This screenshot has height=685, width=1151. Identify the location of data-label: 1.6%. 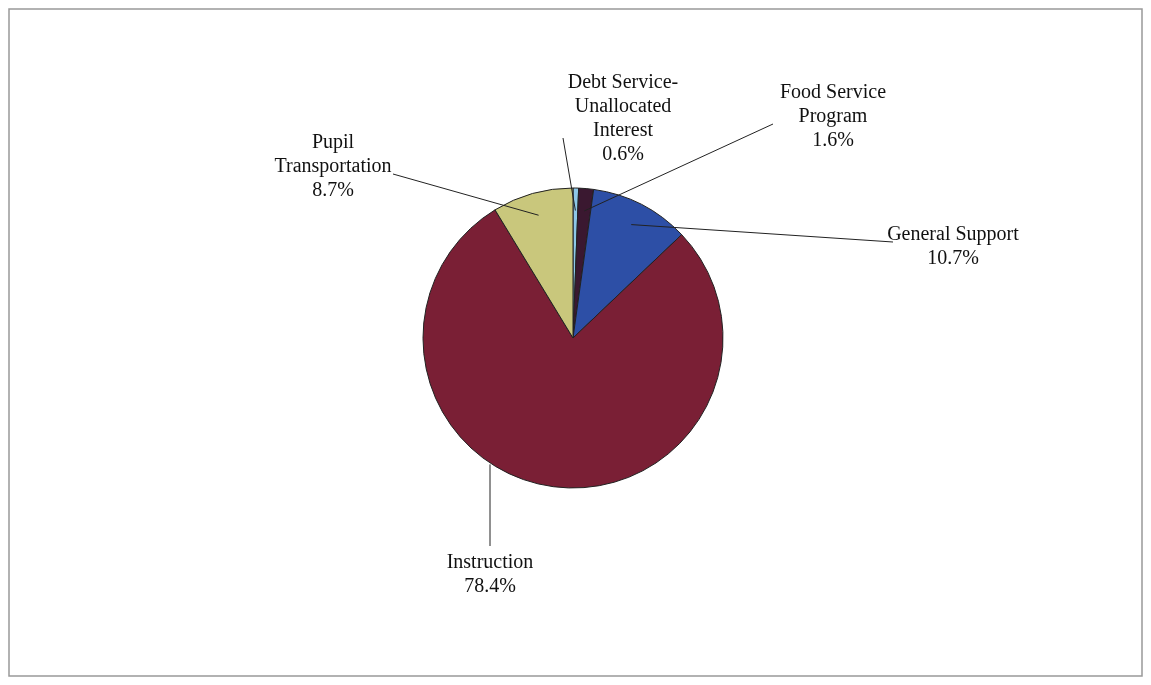
(833, 139).